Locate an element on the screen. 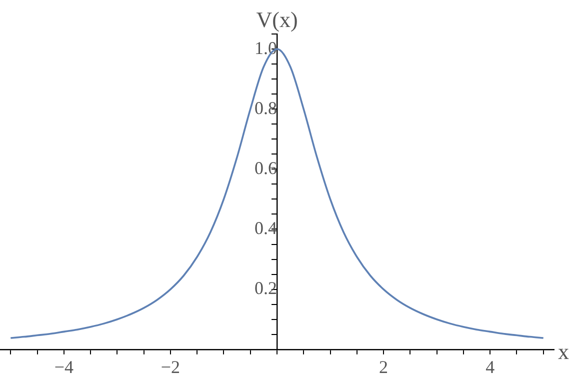 This screenshot has height=382, width=576. y-axis-title: V(x) is located at coordinates (277, 19).